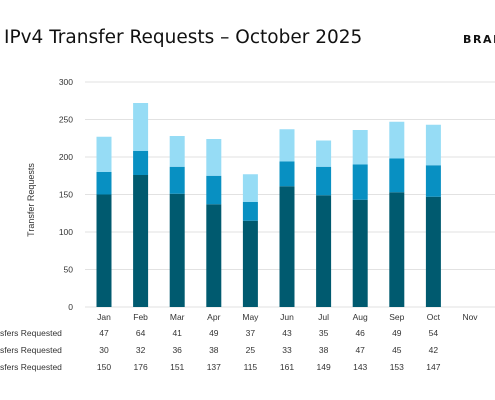 The width and height of the screenshot is (495, 400). What do you see at coordinates (287, 333) in the screenshot?
I see `table-cell: 43` at bounding box center [287, 333].